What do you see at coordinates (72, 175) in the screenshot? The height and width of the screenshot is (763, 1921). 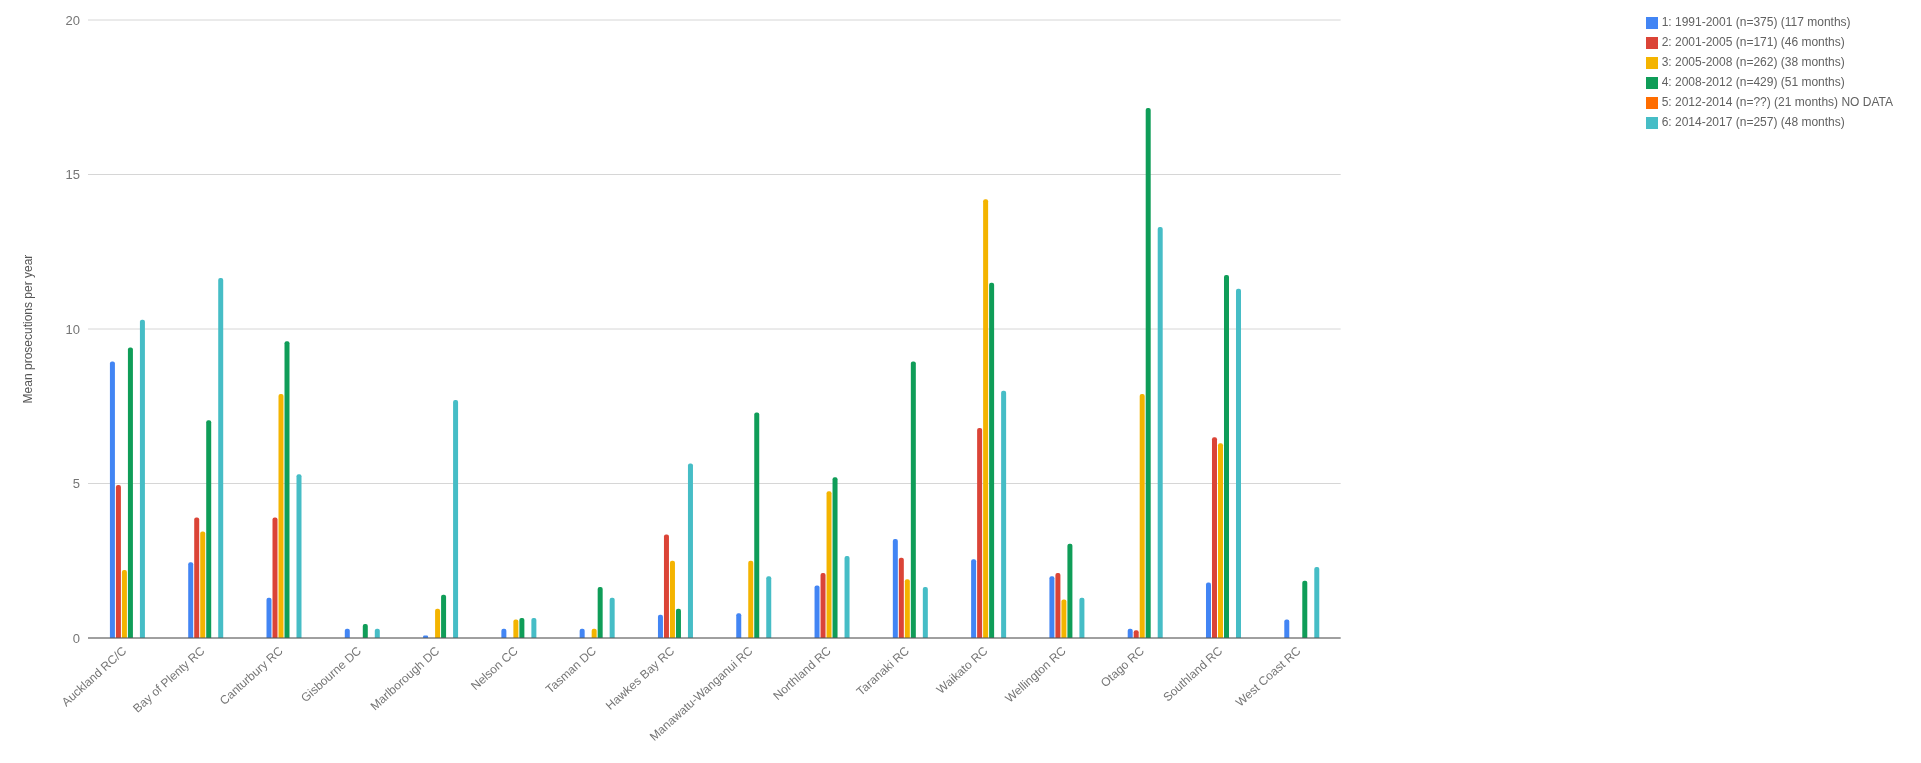 I see `y-tick-label: 15` at bounding box center [72, 175].